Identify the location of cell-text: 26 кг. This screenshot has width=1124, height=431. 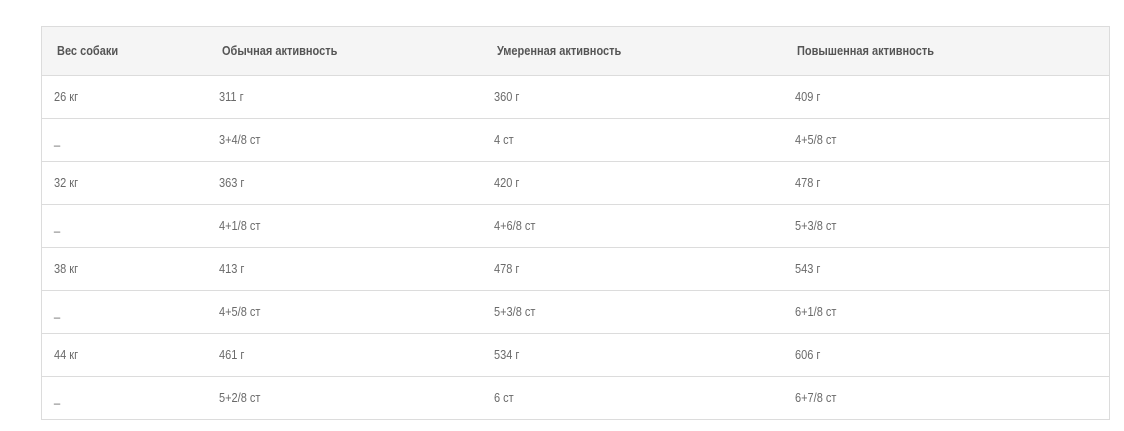
(66, 97).